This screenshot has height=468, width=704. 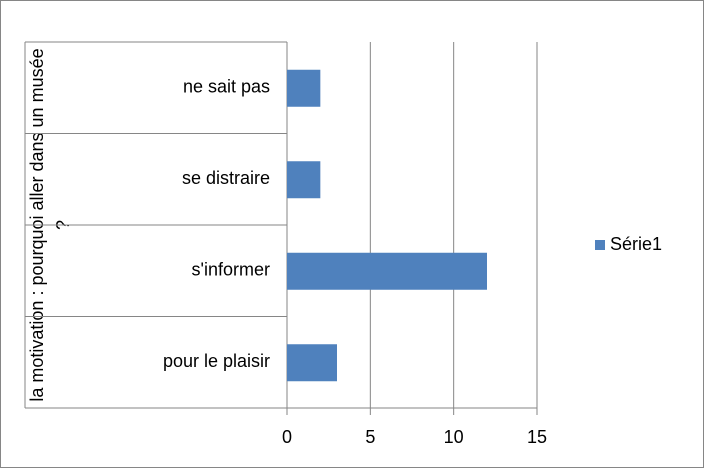 I want to click on legend-swatch, so click(x=600, y=245).